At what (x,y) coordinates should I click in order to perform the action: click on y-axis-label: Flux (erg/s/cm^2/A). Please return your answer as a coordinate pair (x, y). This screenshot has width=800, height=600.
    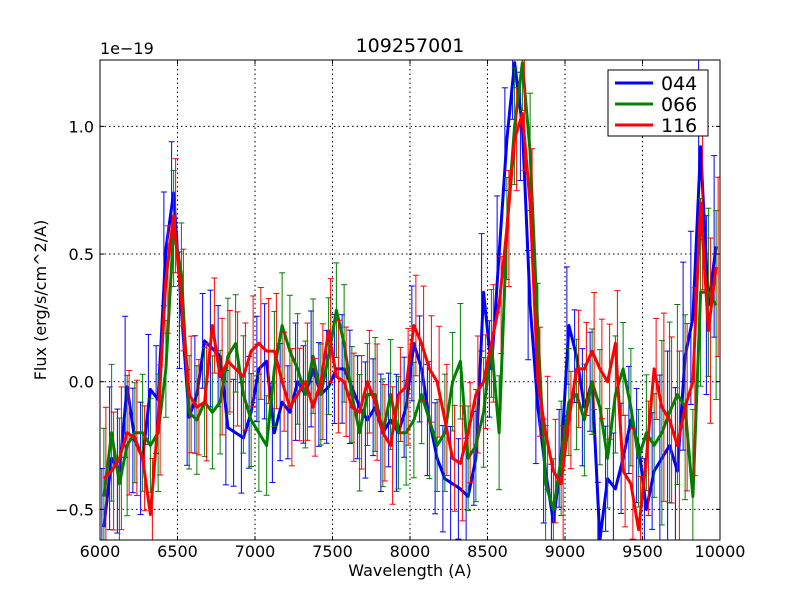
    Looking at the image, I should click on (40, 300).